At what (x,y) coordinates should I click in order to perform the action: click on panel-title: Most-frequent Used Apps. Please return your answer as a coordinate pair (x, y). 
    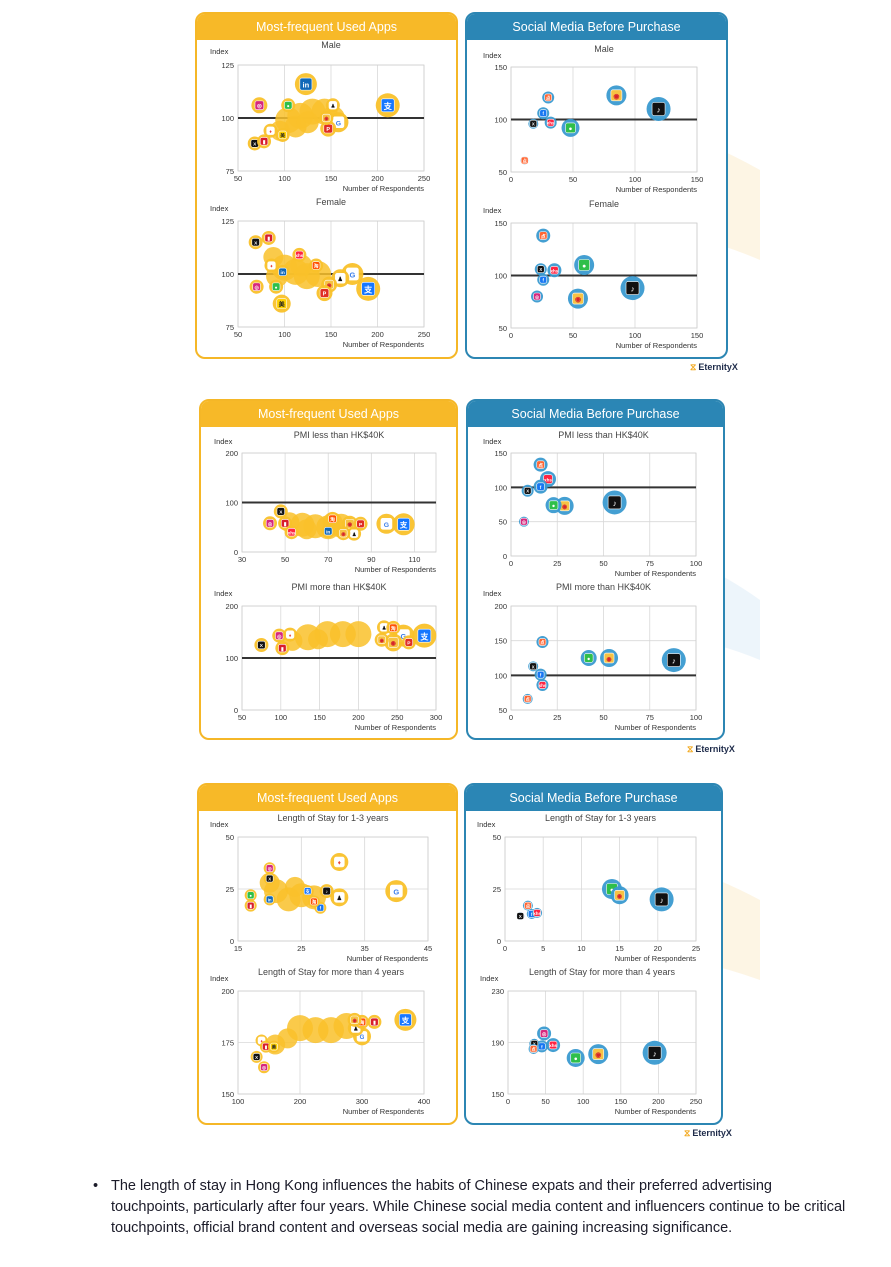
    Looking at the image, I should click on (328, 414).